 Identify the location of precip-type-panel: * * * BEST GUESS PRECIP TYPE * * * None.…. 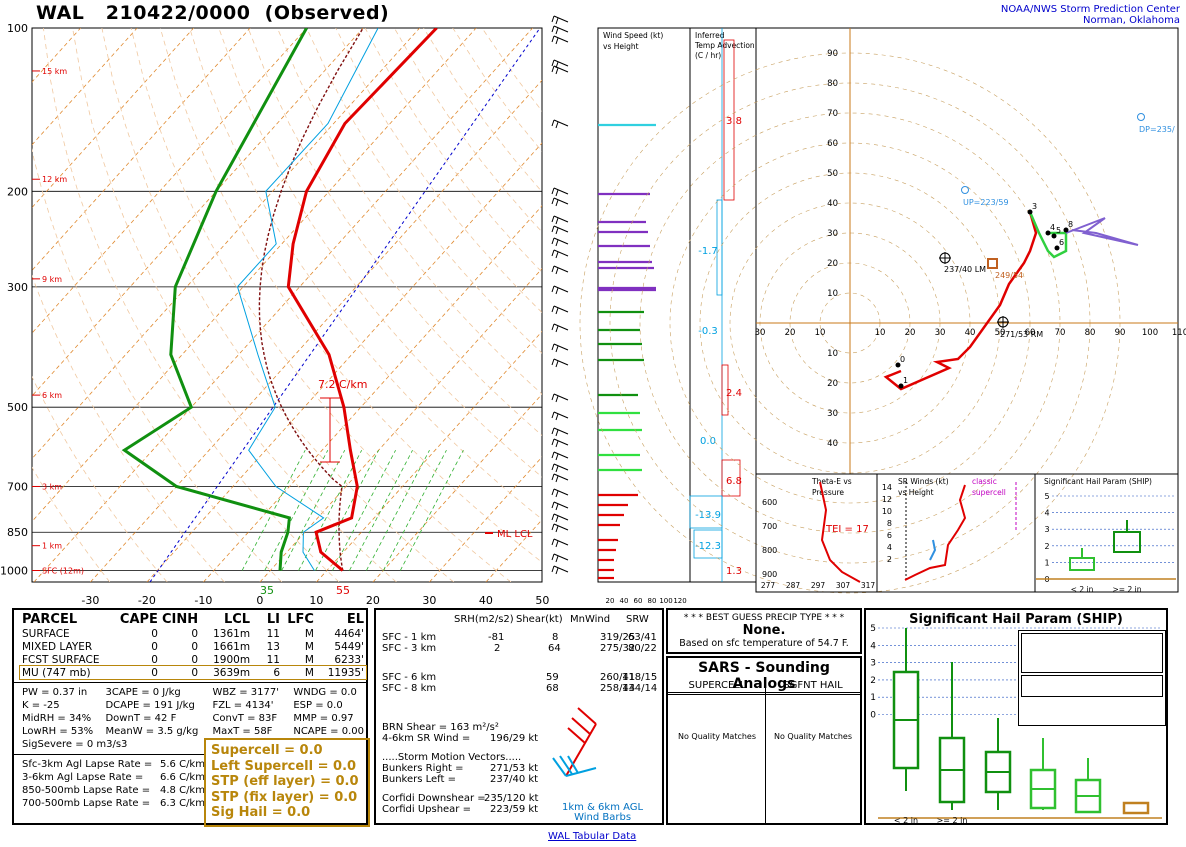
(764, 631).